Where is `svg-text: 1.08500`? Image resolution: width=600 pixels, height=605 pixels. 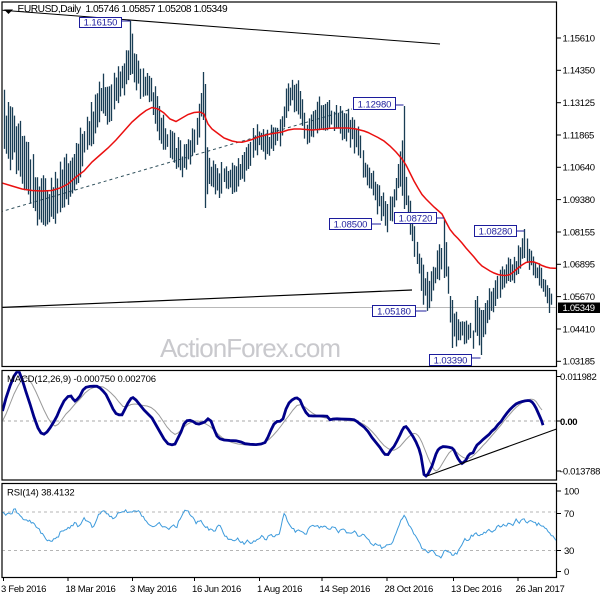 svg-text: 1.08500 is located at coordinates (351, 224).